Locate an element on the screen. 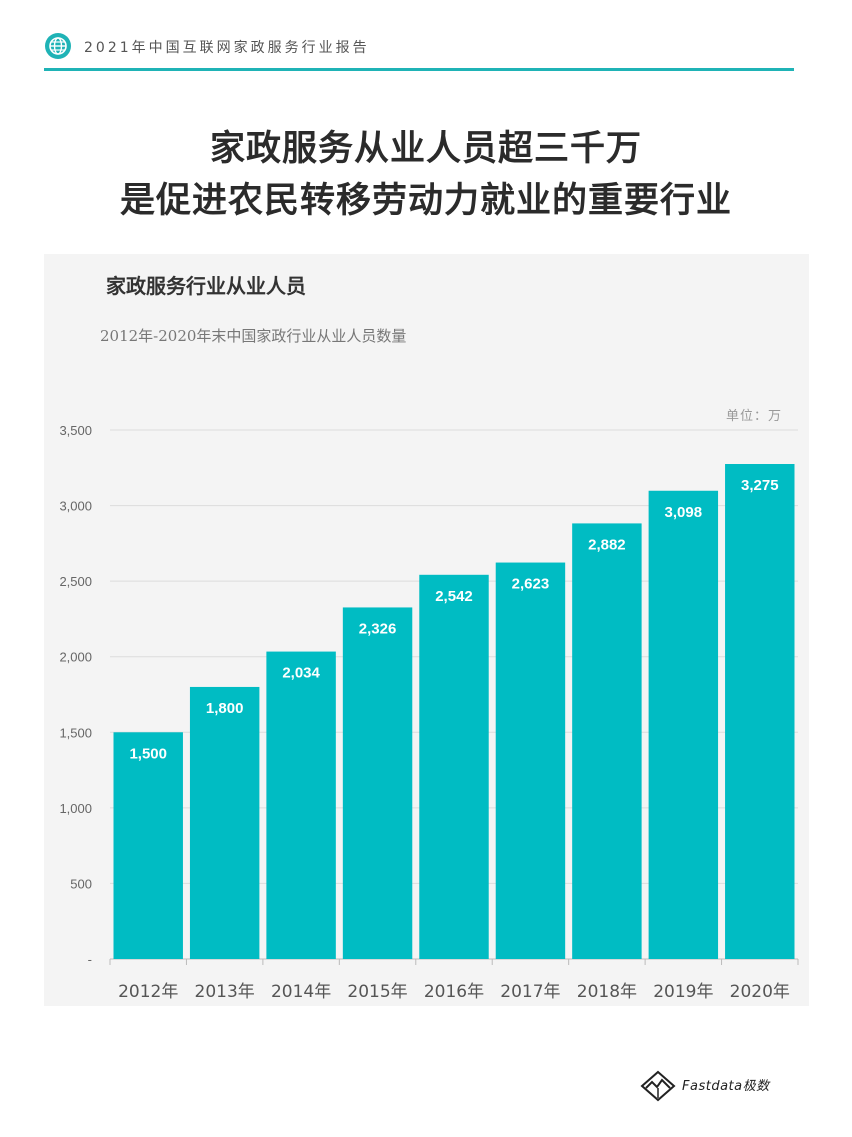  data-label: 2,623 is located at coordinates (531, 584).